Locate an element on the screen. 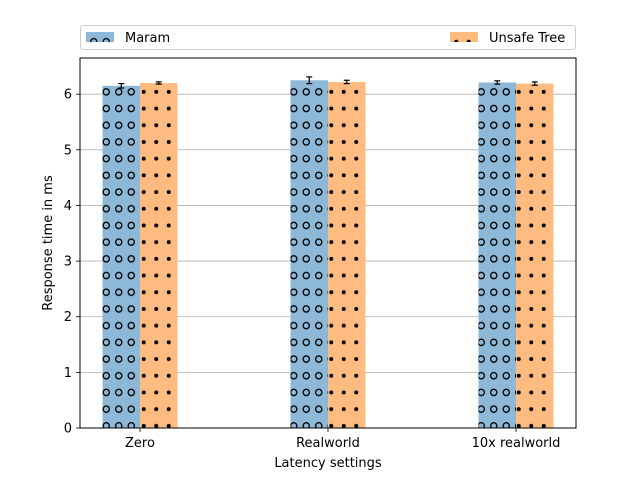 The width and height of the screenshot is (640, 484). legend: Maram Unsafe Tree is located at coordinates (328, 37).